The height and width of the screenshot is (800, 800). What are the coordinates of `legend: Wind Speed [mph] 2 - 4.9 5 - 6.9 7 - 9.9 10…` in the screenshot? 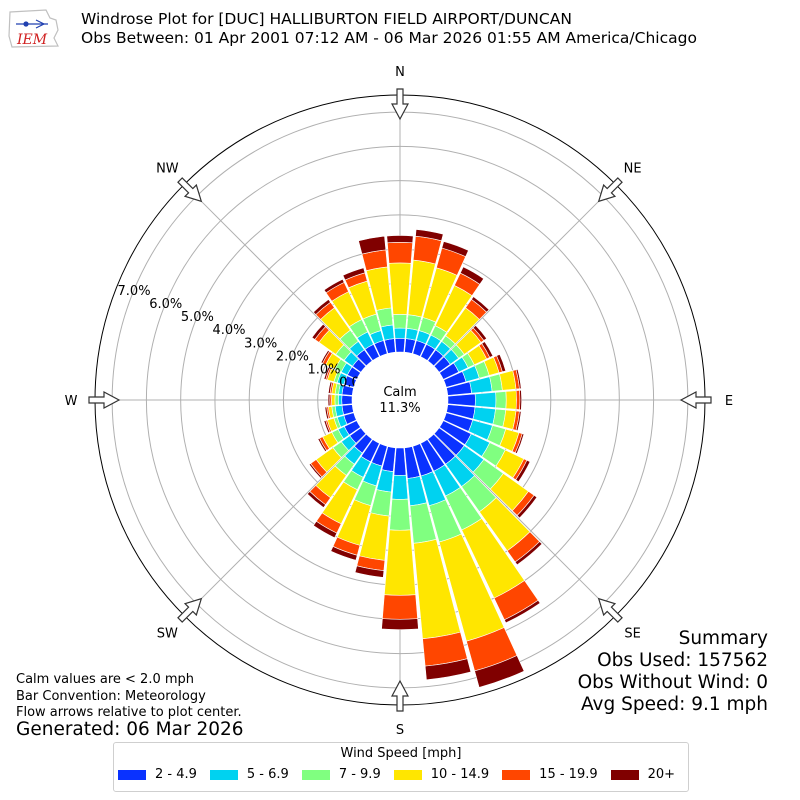 It's located at (401, 767).